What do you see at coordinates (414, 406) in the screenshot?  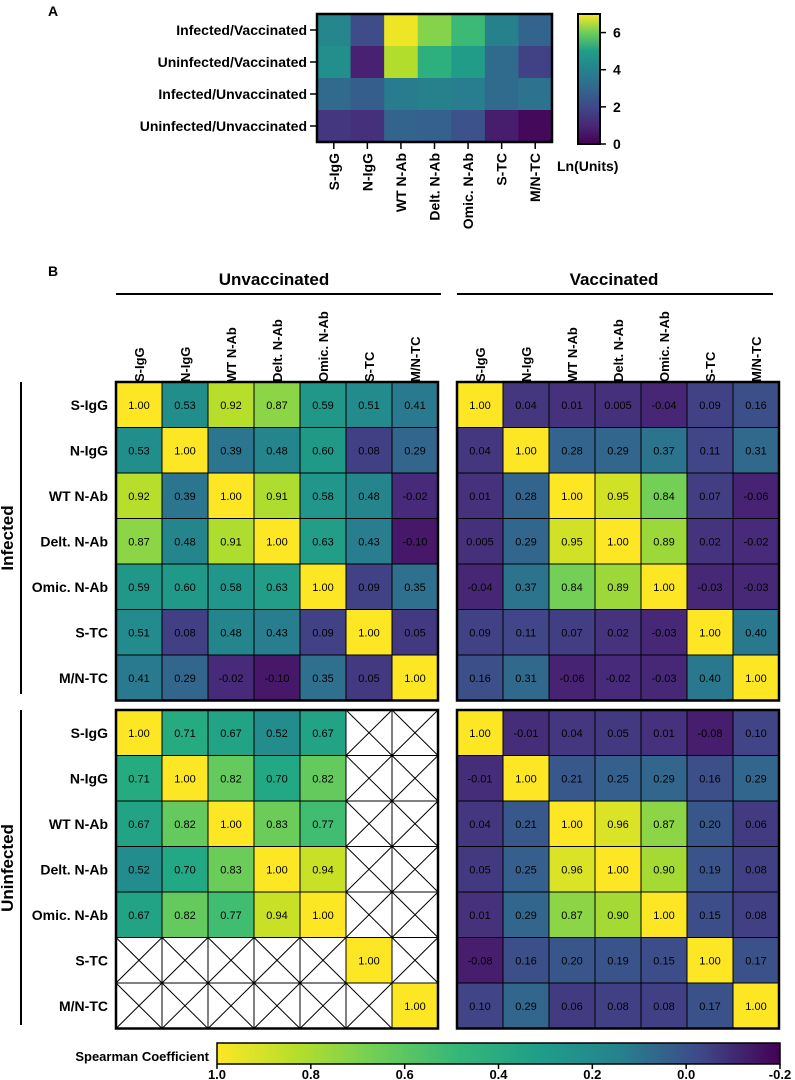 I see `heatmap-cell-value: 0.41` at bounding box center [414, 406].